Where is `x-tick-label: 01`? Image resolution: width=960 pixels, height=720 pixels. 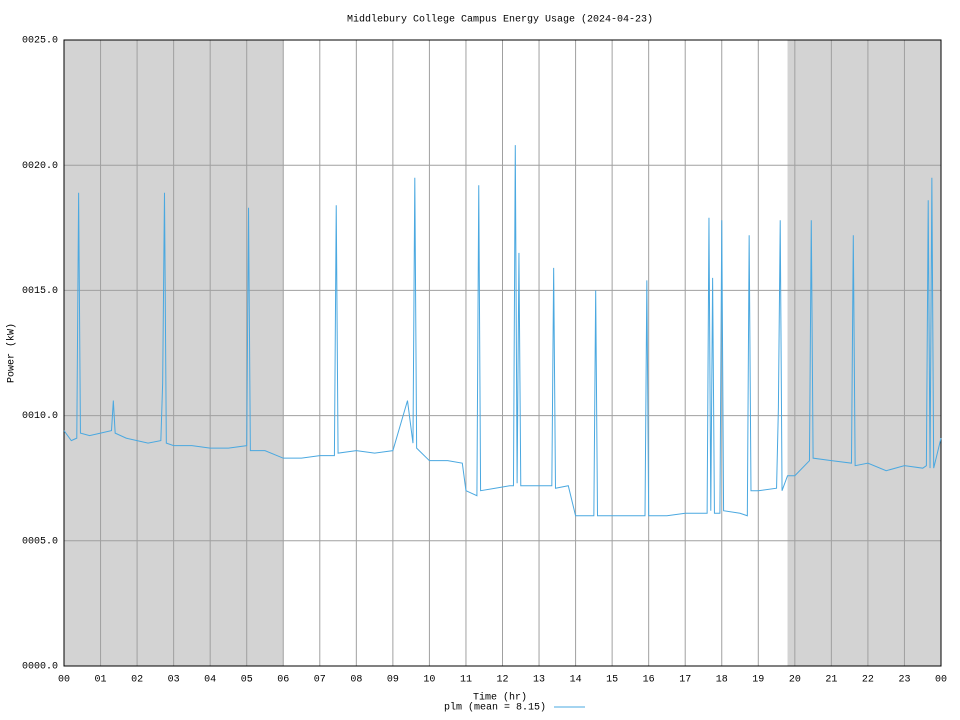 x-tick-label: 01 is located at coordinates (101, 680).